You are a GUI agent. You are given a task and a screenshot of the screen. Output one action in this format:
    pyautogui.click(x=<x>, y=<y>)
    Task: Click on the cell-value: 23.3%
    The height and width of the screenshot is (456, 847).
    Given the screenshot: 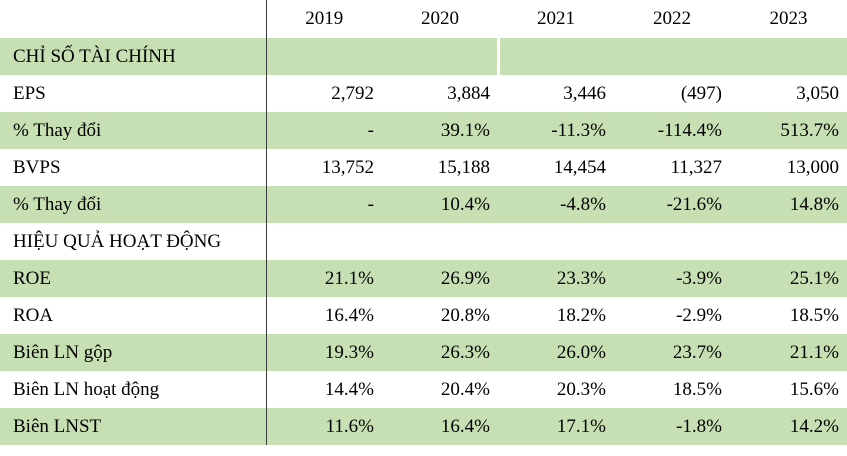 What is the action you would take?
    pyautogui.click(x=556, y=278)
    